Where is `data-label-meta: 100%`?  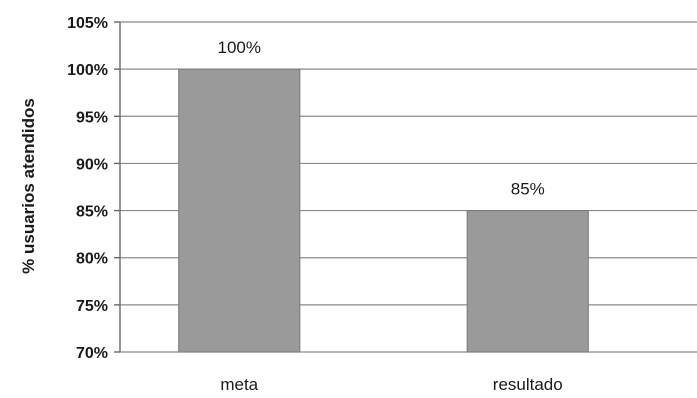 data-label-meta: 100% is located at coordinates (239, 47).